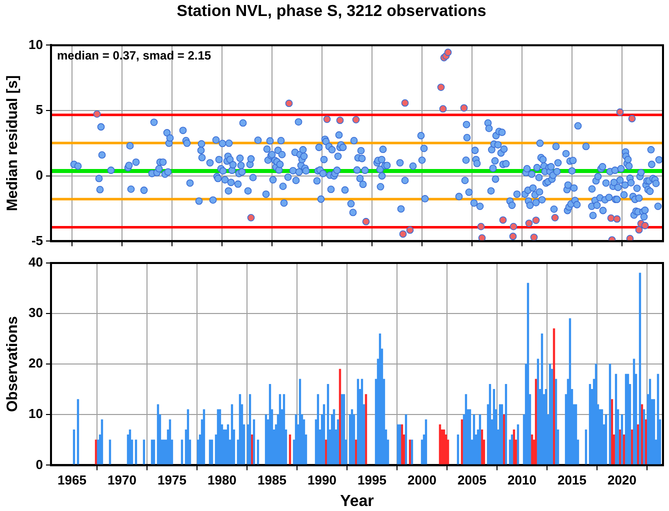 The width and height of the screenshot is (669, 511). I want to click on x-tick-label: 1980, so click(222, 480).